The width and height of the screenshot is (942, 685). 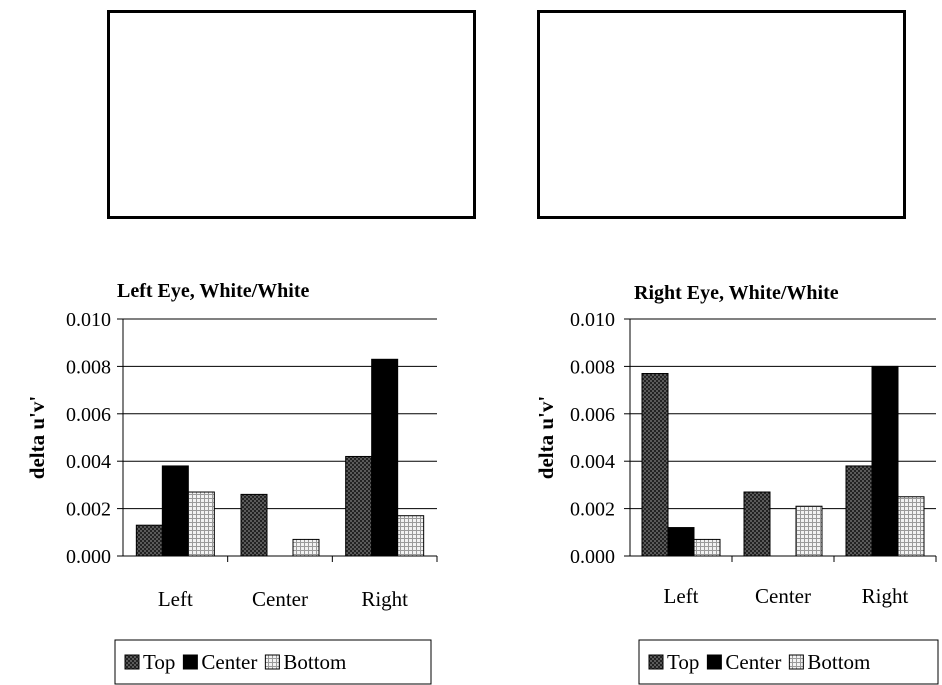 I want to click on left-eye-image-placeholder, so click(x=291, y=114).